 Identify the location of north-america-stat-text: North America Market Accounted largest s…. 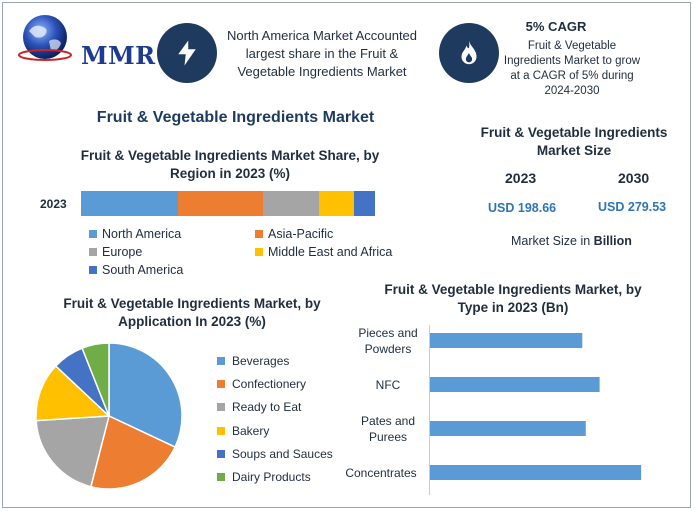
(322, 53).